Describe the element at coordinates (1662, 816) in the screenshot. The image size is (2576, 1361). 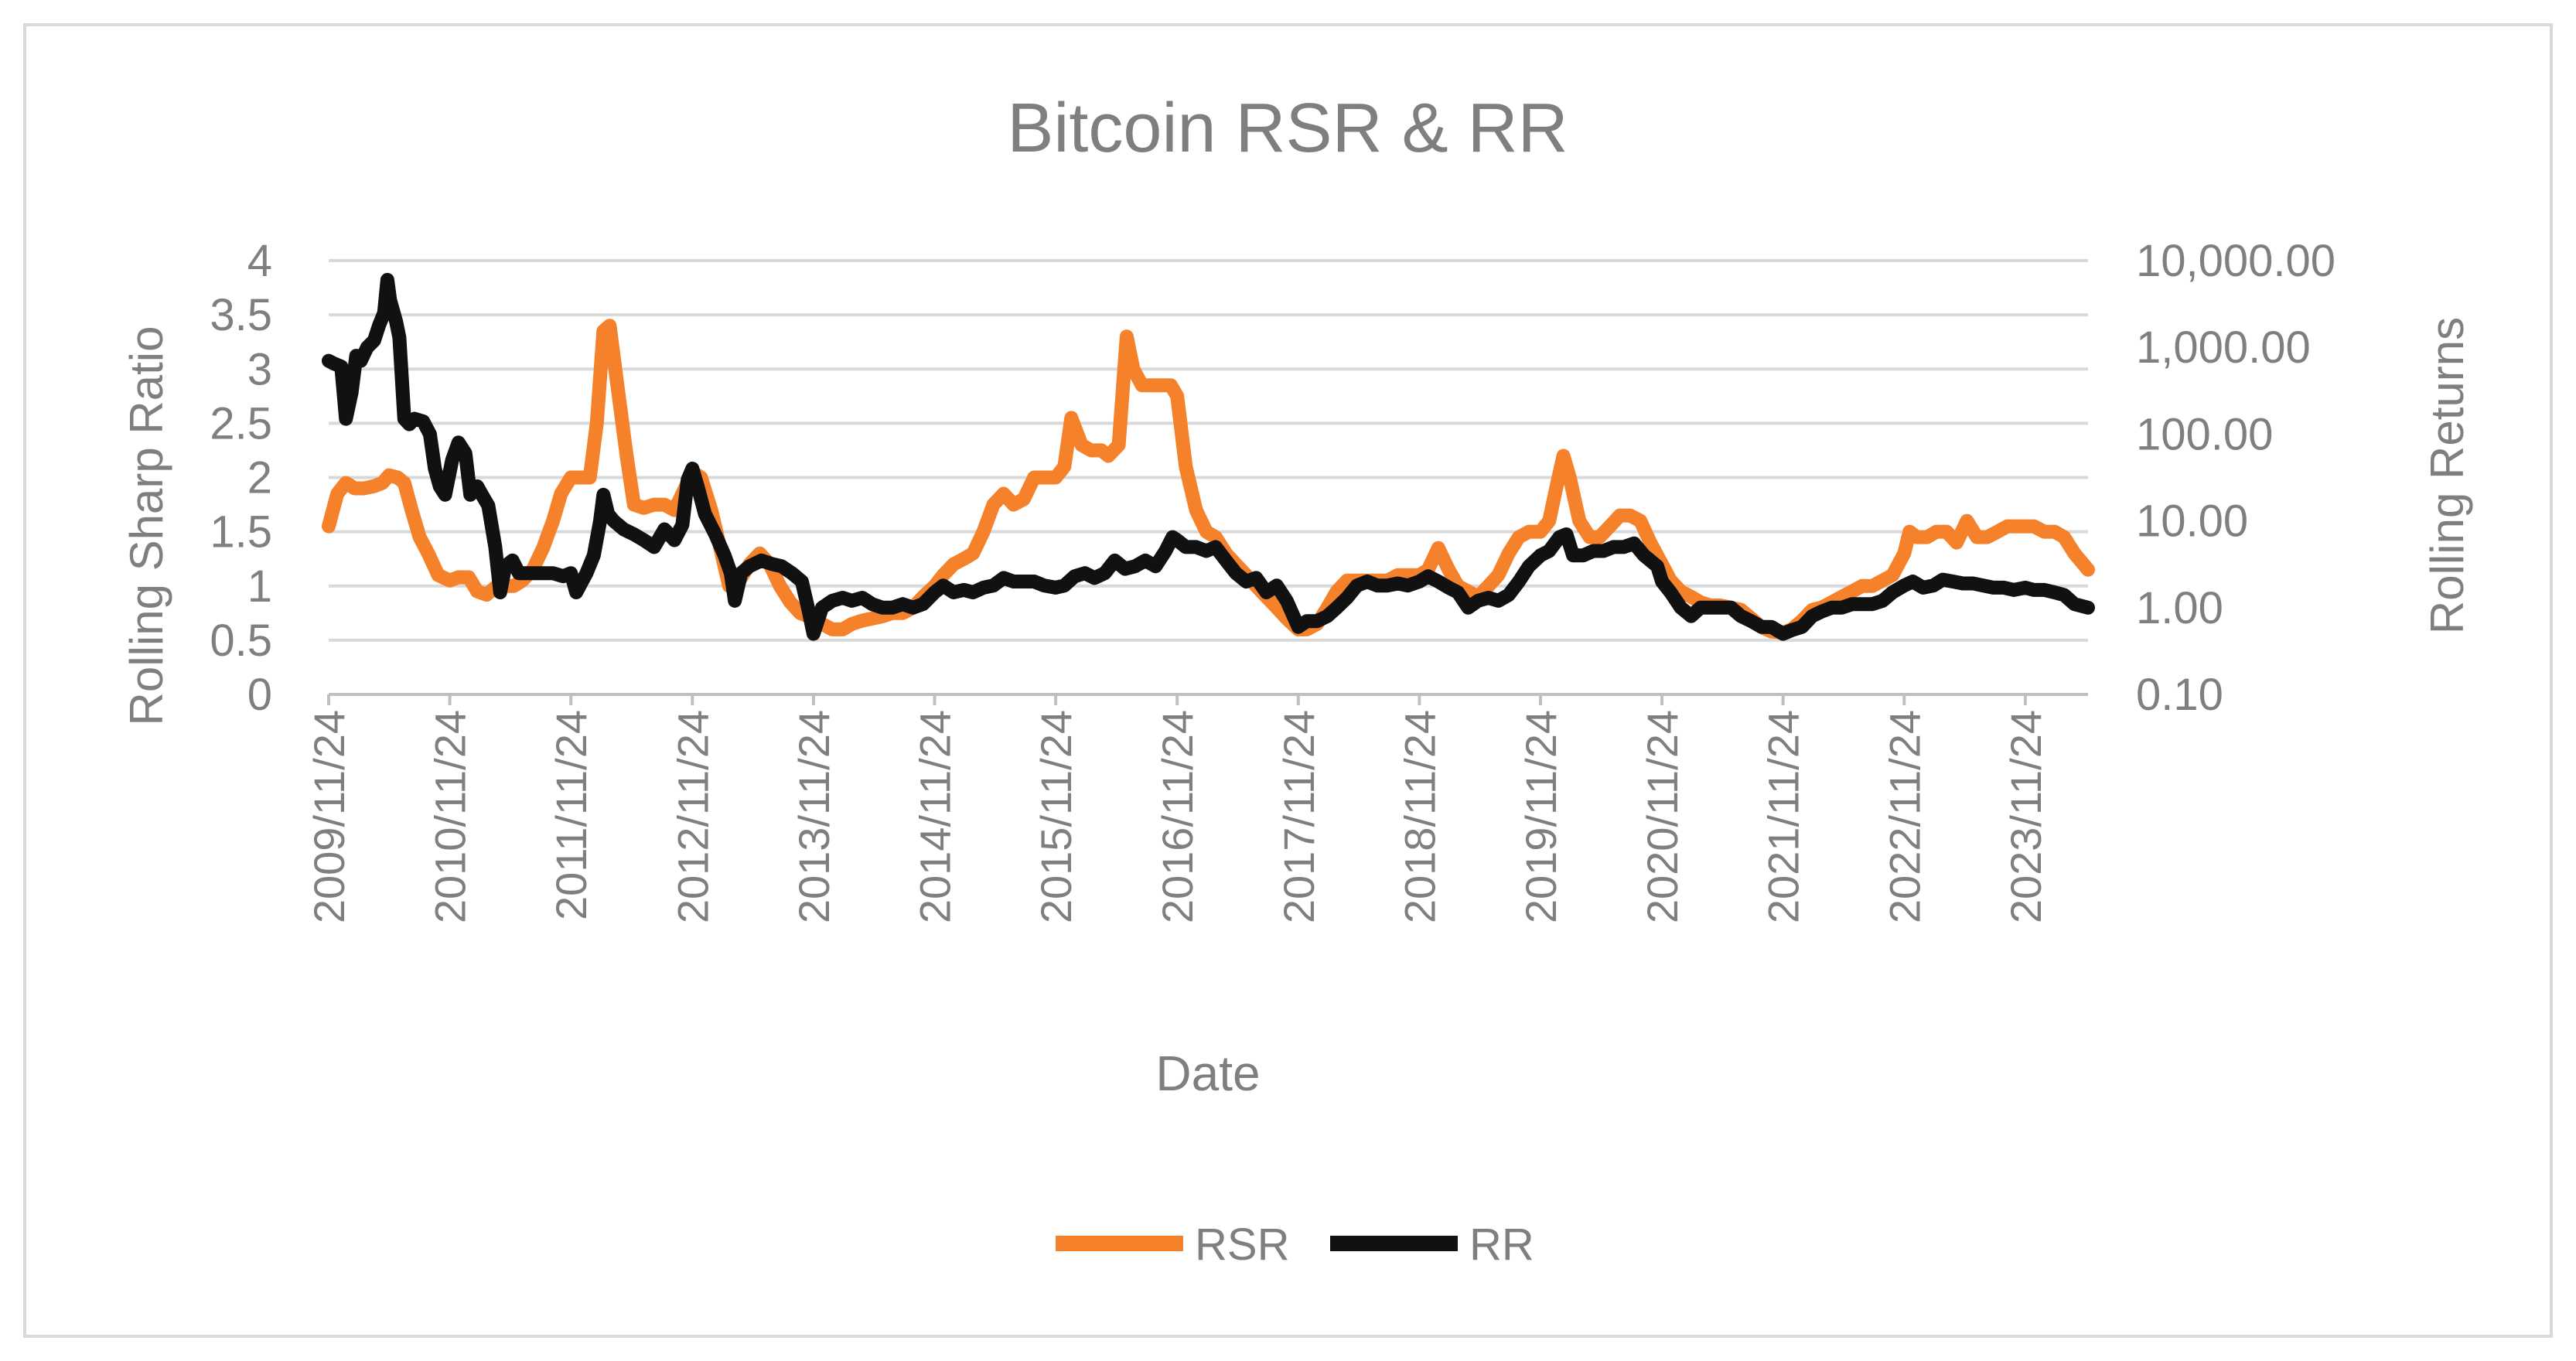
I see `x-tick-label: 2020/11/24` at that location.